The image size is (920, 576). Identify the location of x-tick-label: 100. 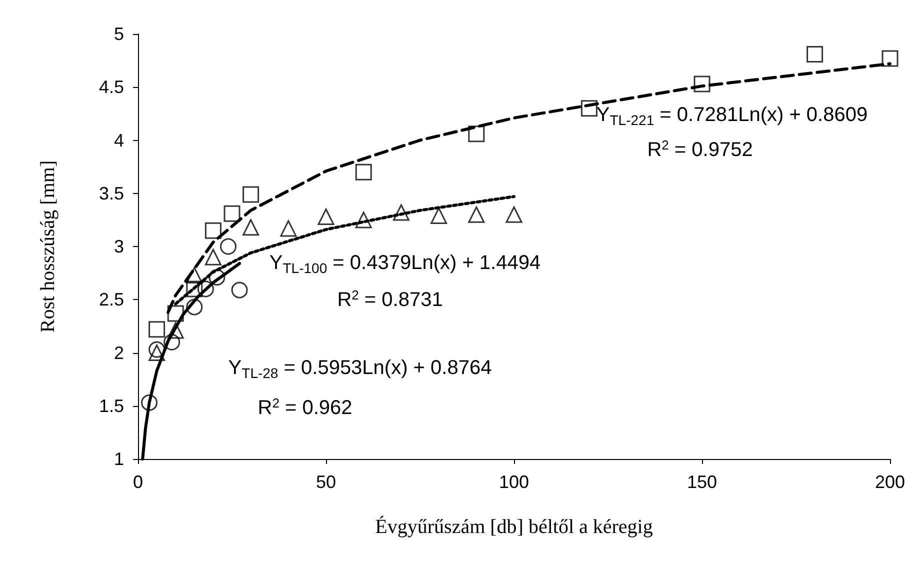
(514, 482).